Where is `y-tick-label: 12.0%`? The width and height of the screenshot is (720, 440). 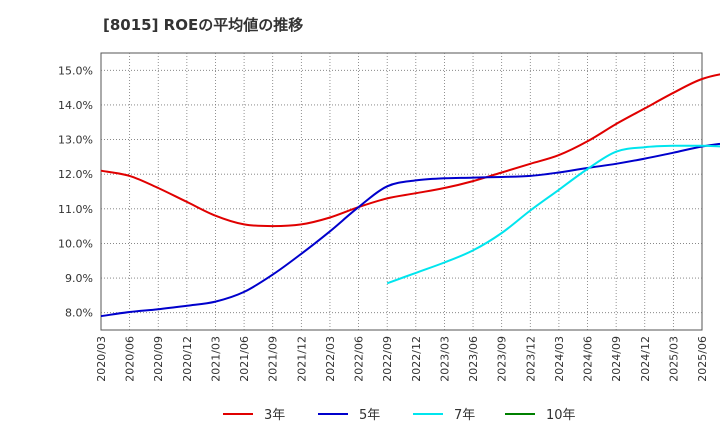 y-tick-label: 12.0% is located at coordinates (75, 174).